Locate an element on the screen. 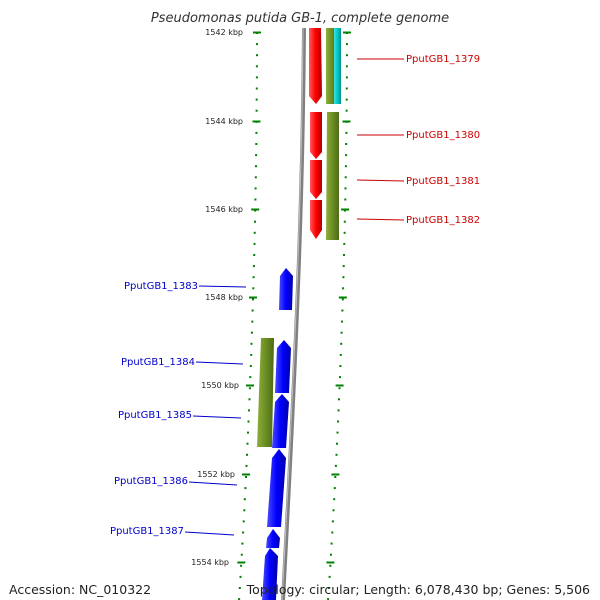 Image resolution: width=600 pixels, height=600 pixels. kbp-tick-label: 1554 kbp is located at coordinates (210, 562).